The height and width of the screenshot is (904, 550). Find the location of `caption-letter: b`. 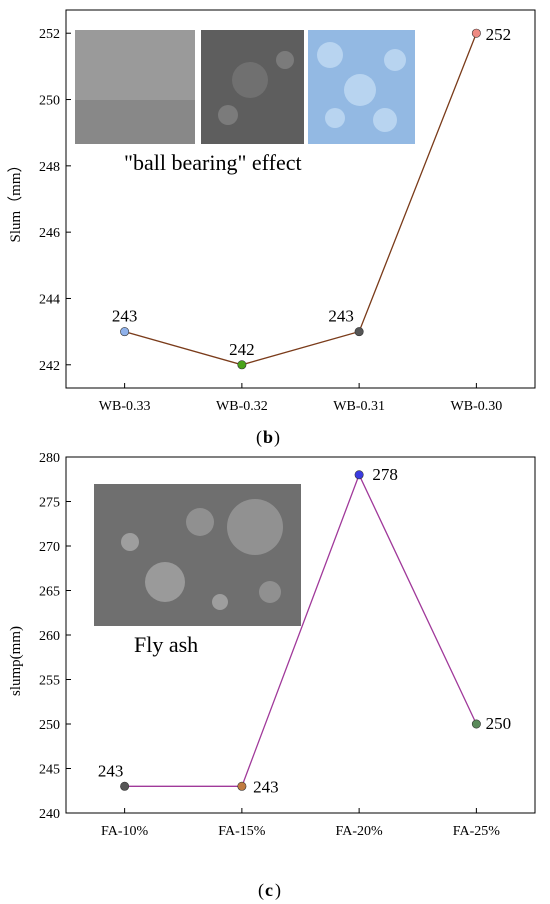

caption-letter: b is located at coordinates (268, 437).